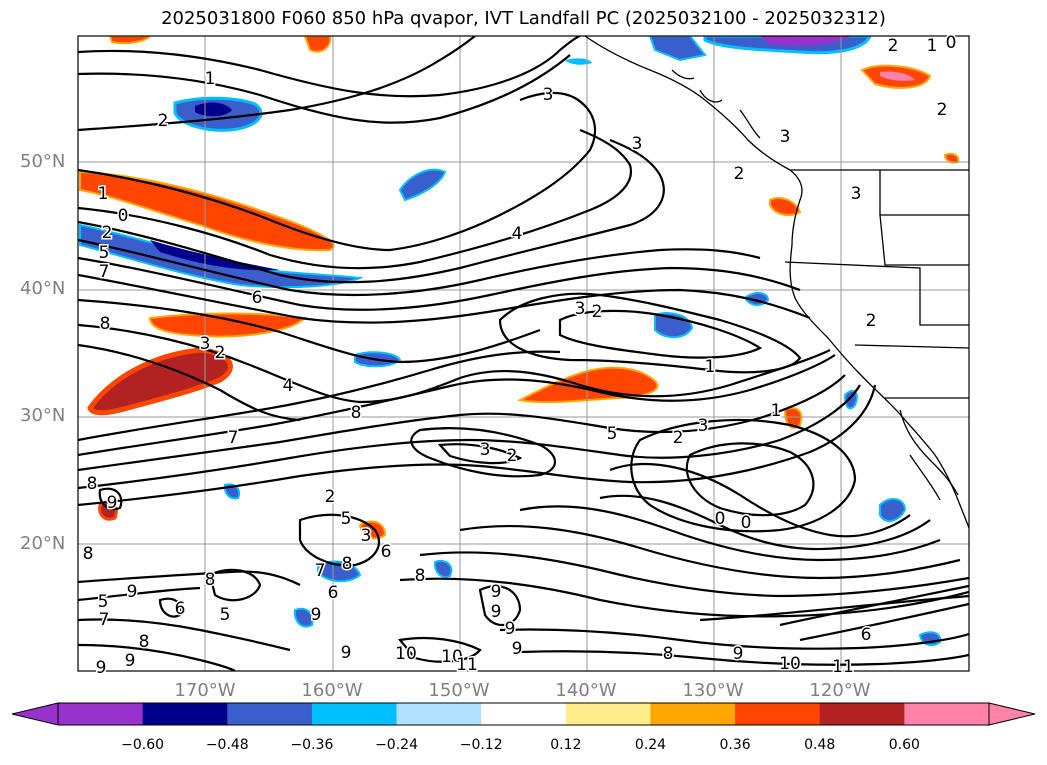 This screenshot has height=765, width=1047. Describe the element at coordinates (43, 543) in the screenshot. I see `lat-label: 20°N` at that location.